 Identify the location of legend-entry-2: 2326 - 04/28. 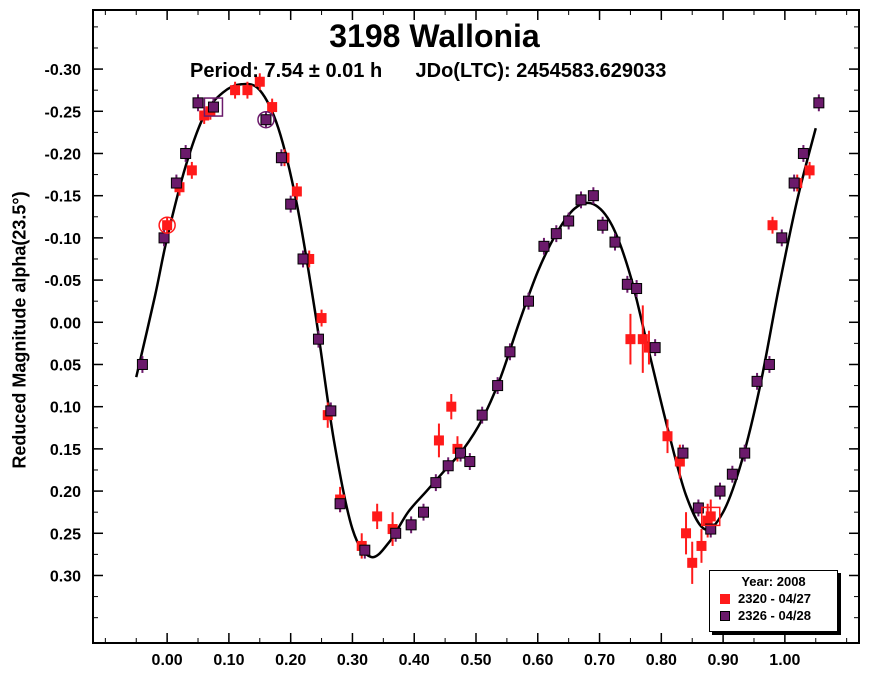
(778, 615).